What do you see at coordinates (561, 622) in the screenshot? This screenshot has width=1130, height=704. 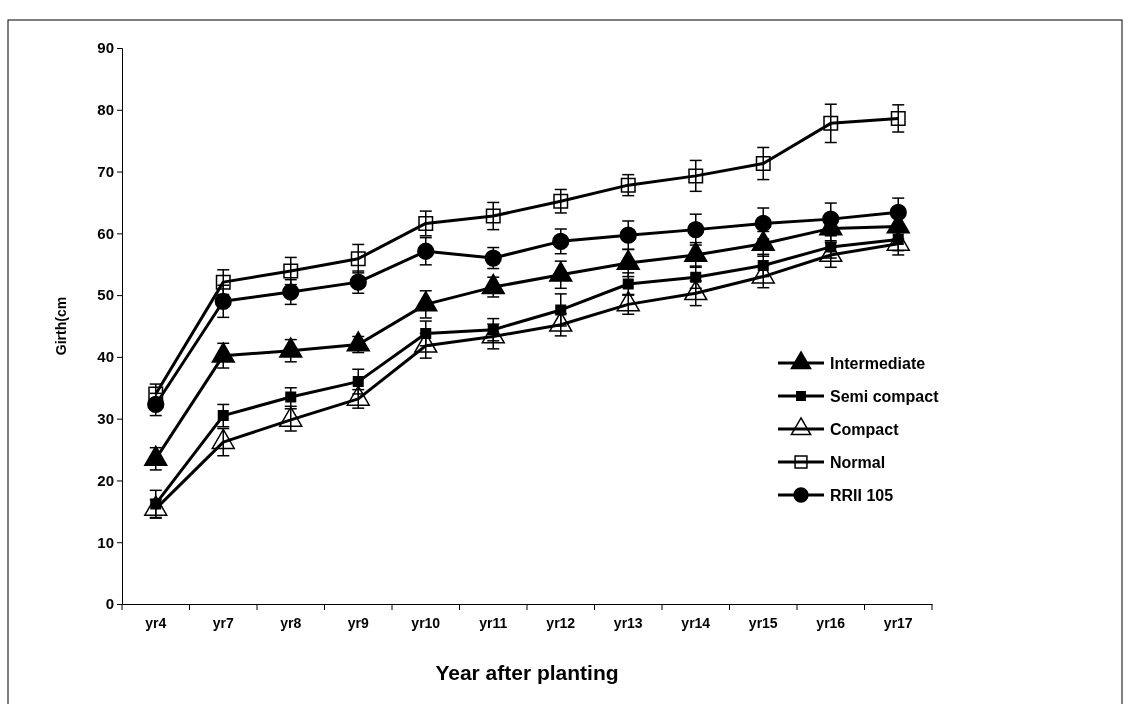 I see `x-tick-label: yr12` at bounding box center [561, 622].